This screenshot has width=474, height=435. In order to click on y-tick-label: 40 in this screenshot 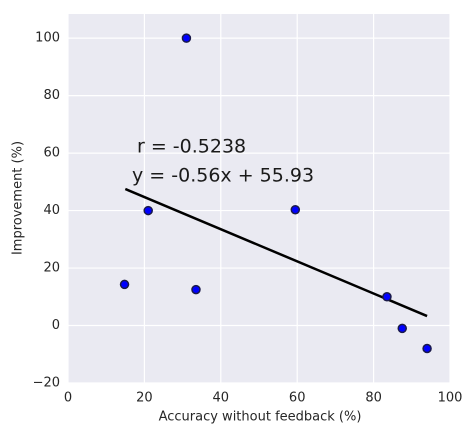, I will do `click(51, 210)`.